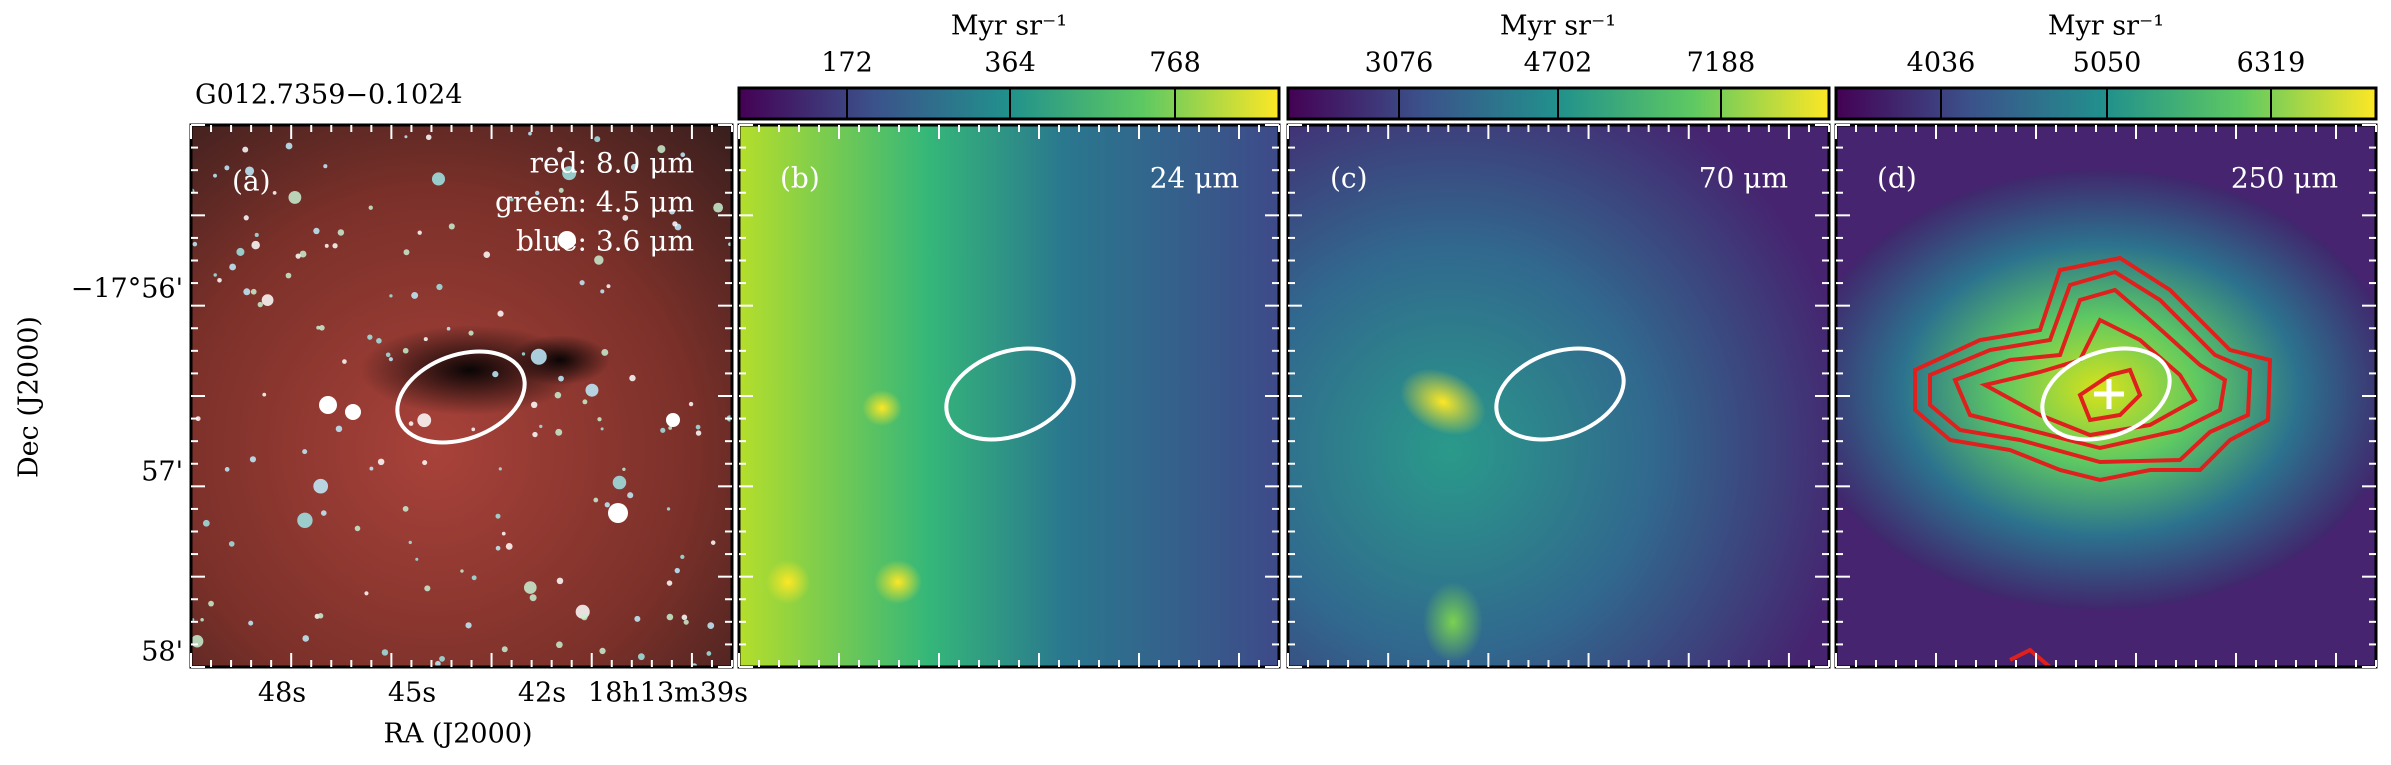 The width and height of the screenshot is (2391, 765). What do you see at coordinates (1009, 26) in the screenshot?
I see `colorbar-unit: Myr sr⁻¹` at bounding box center [1009, 26].